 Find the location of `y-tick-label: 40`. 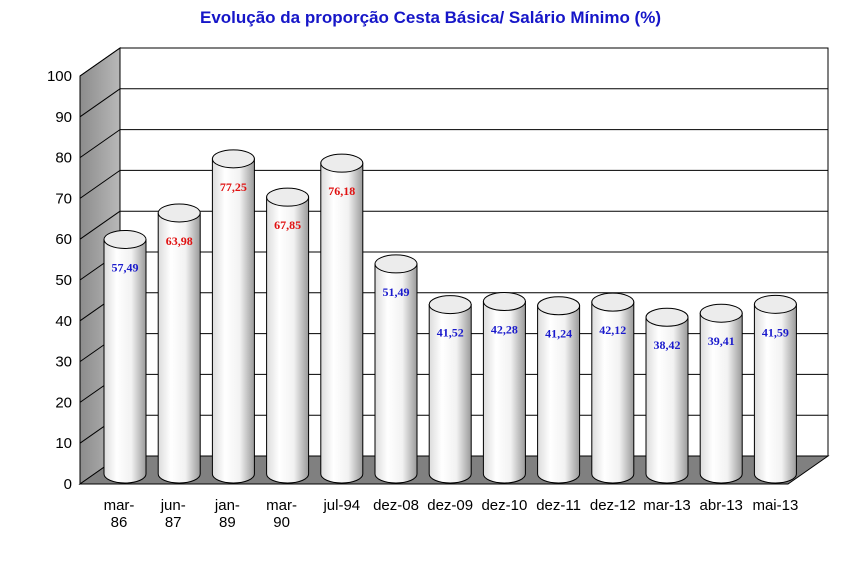

y-tick-label: 40 is located at coordinates (63, 321).